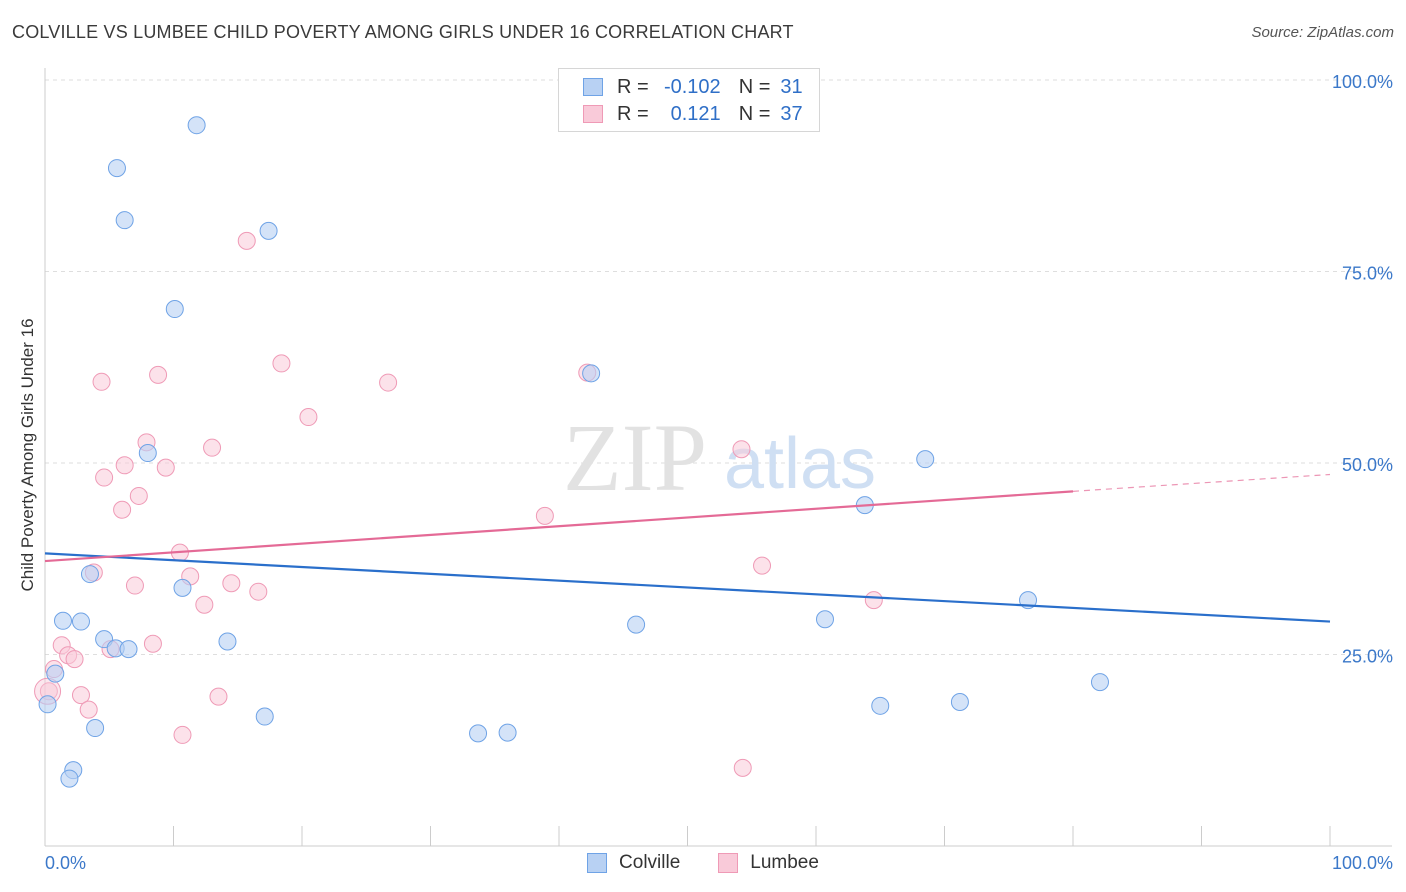  What do you see at coordinates (559, 526) in the screenshot?
I see `lumbee-trend-line` at bounding box center [559, 526].